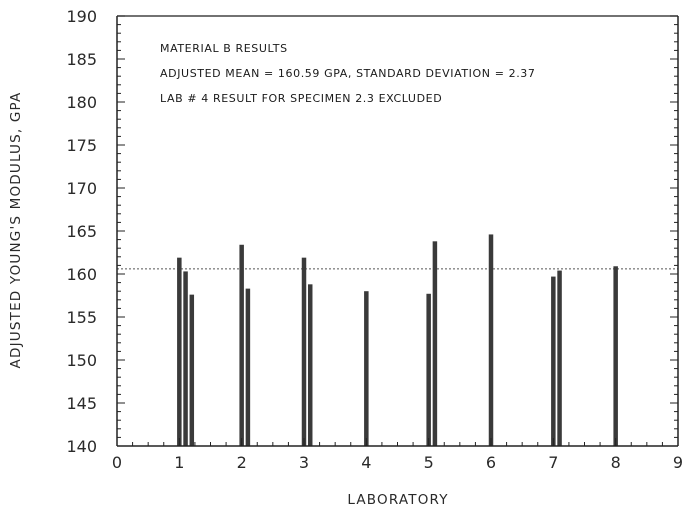  What do you see at coordinates (491, 462) in the screenshot?
I see `x-tick-label: 6` at bounding box center [491, 462].